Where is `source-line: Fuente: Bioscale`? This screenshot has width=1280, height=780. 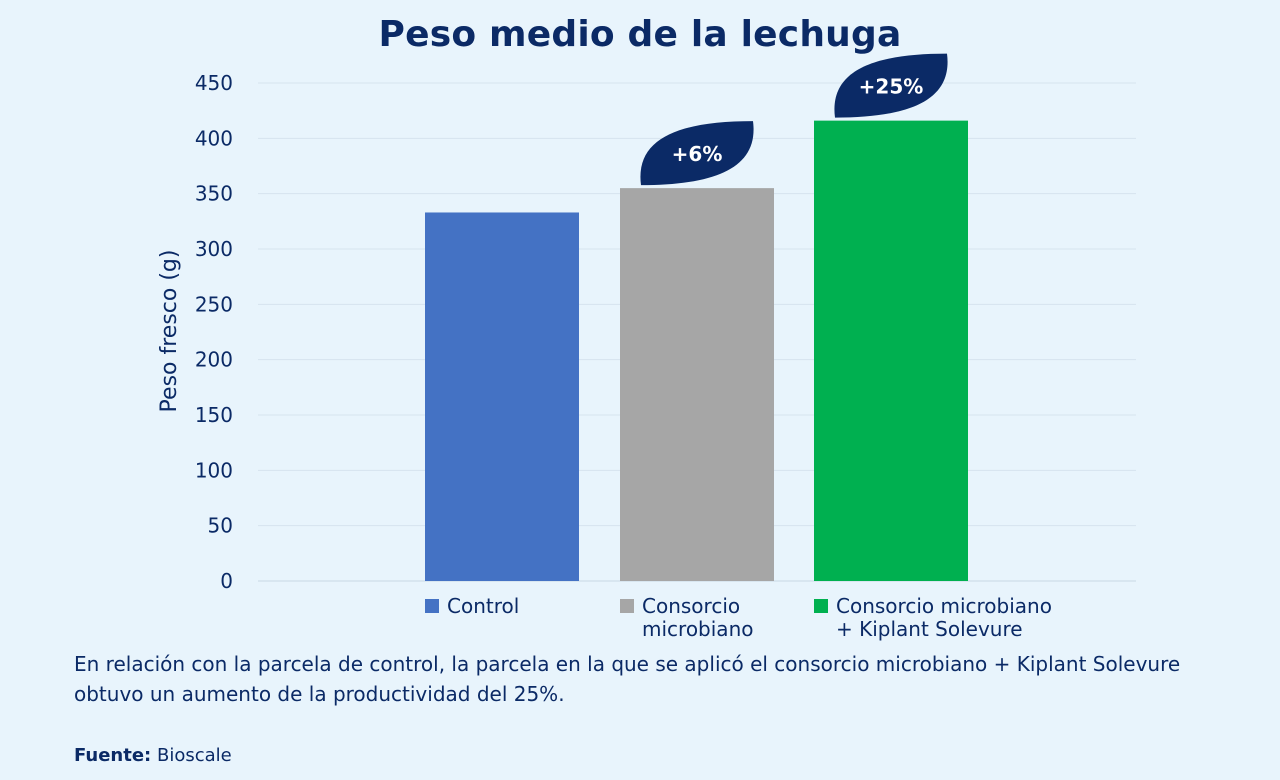 source-line: Fuente: Bioscale is located at coordinates (153, 755).